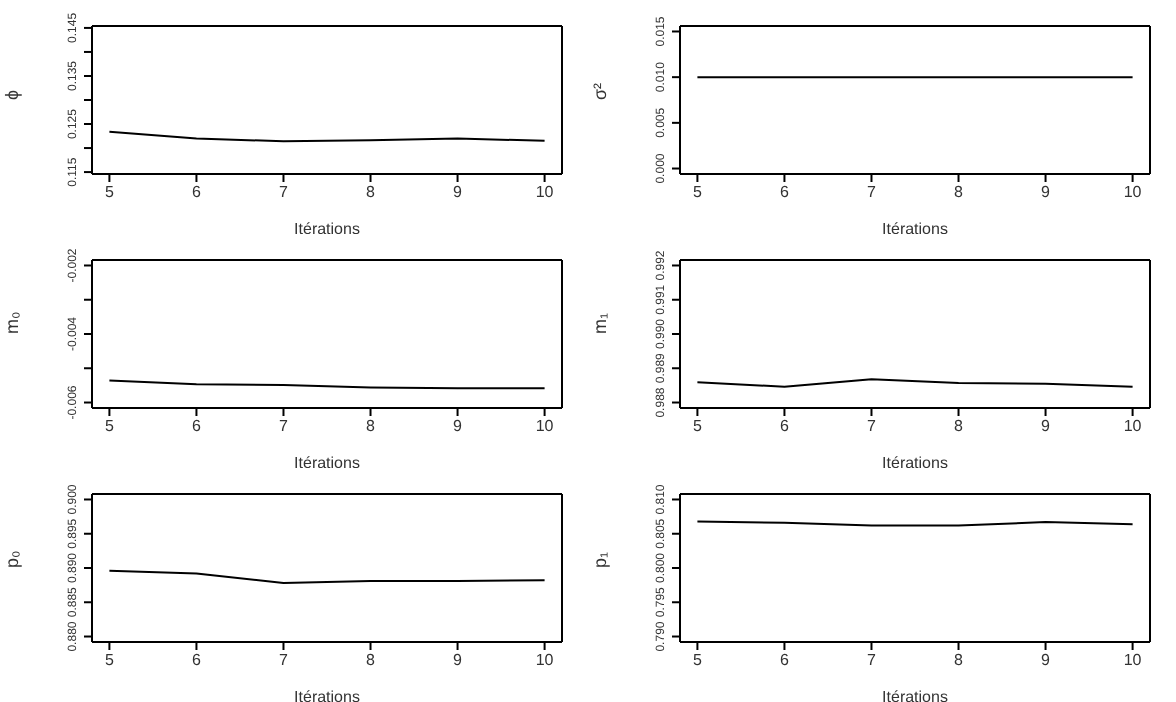  What do you see at coordinates (600, 323) in the screenshot?
I see `y-axis-title: m₁` at bounding box center [600, 323].